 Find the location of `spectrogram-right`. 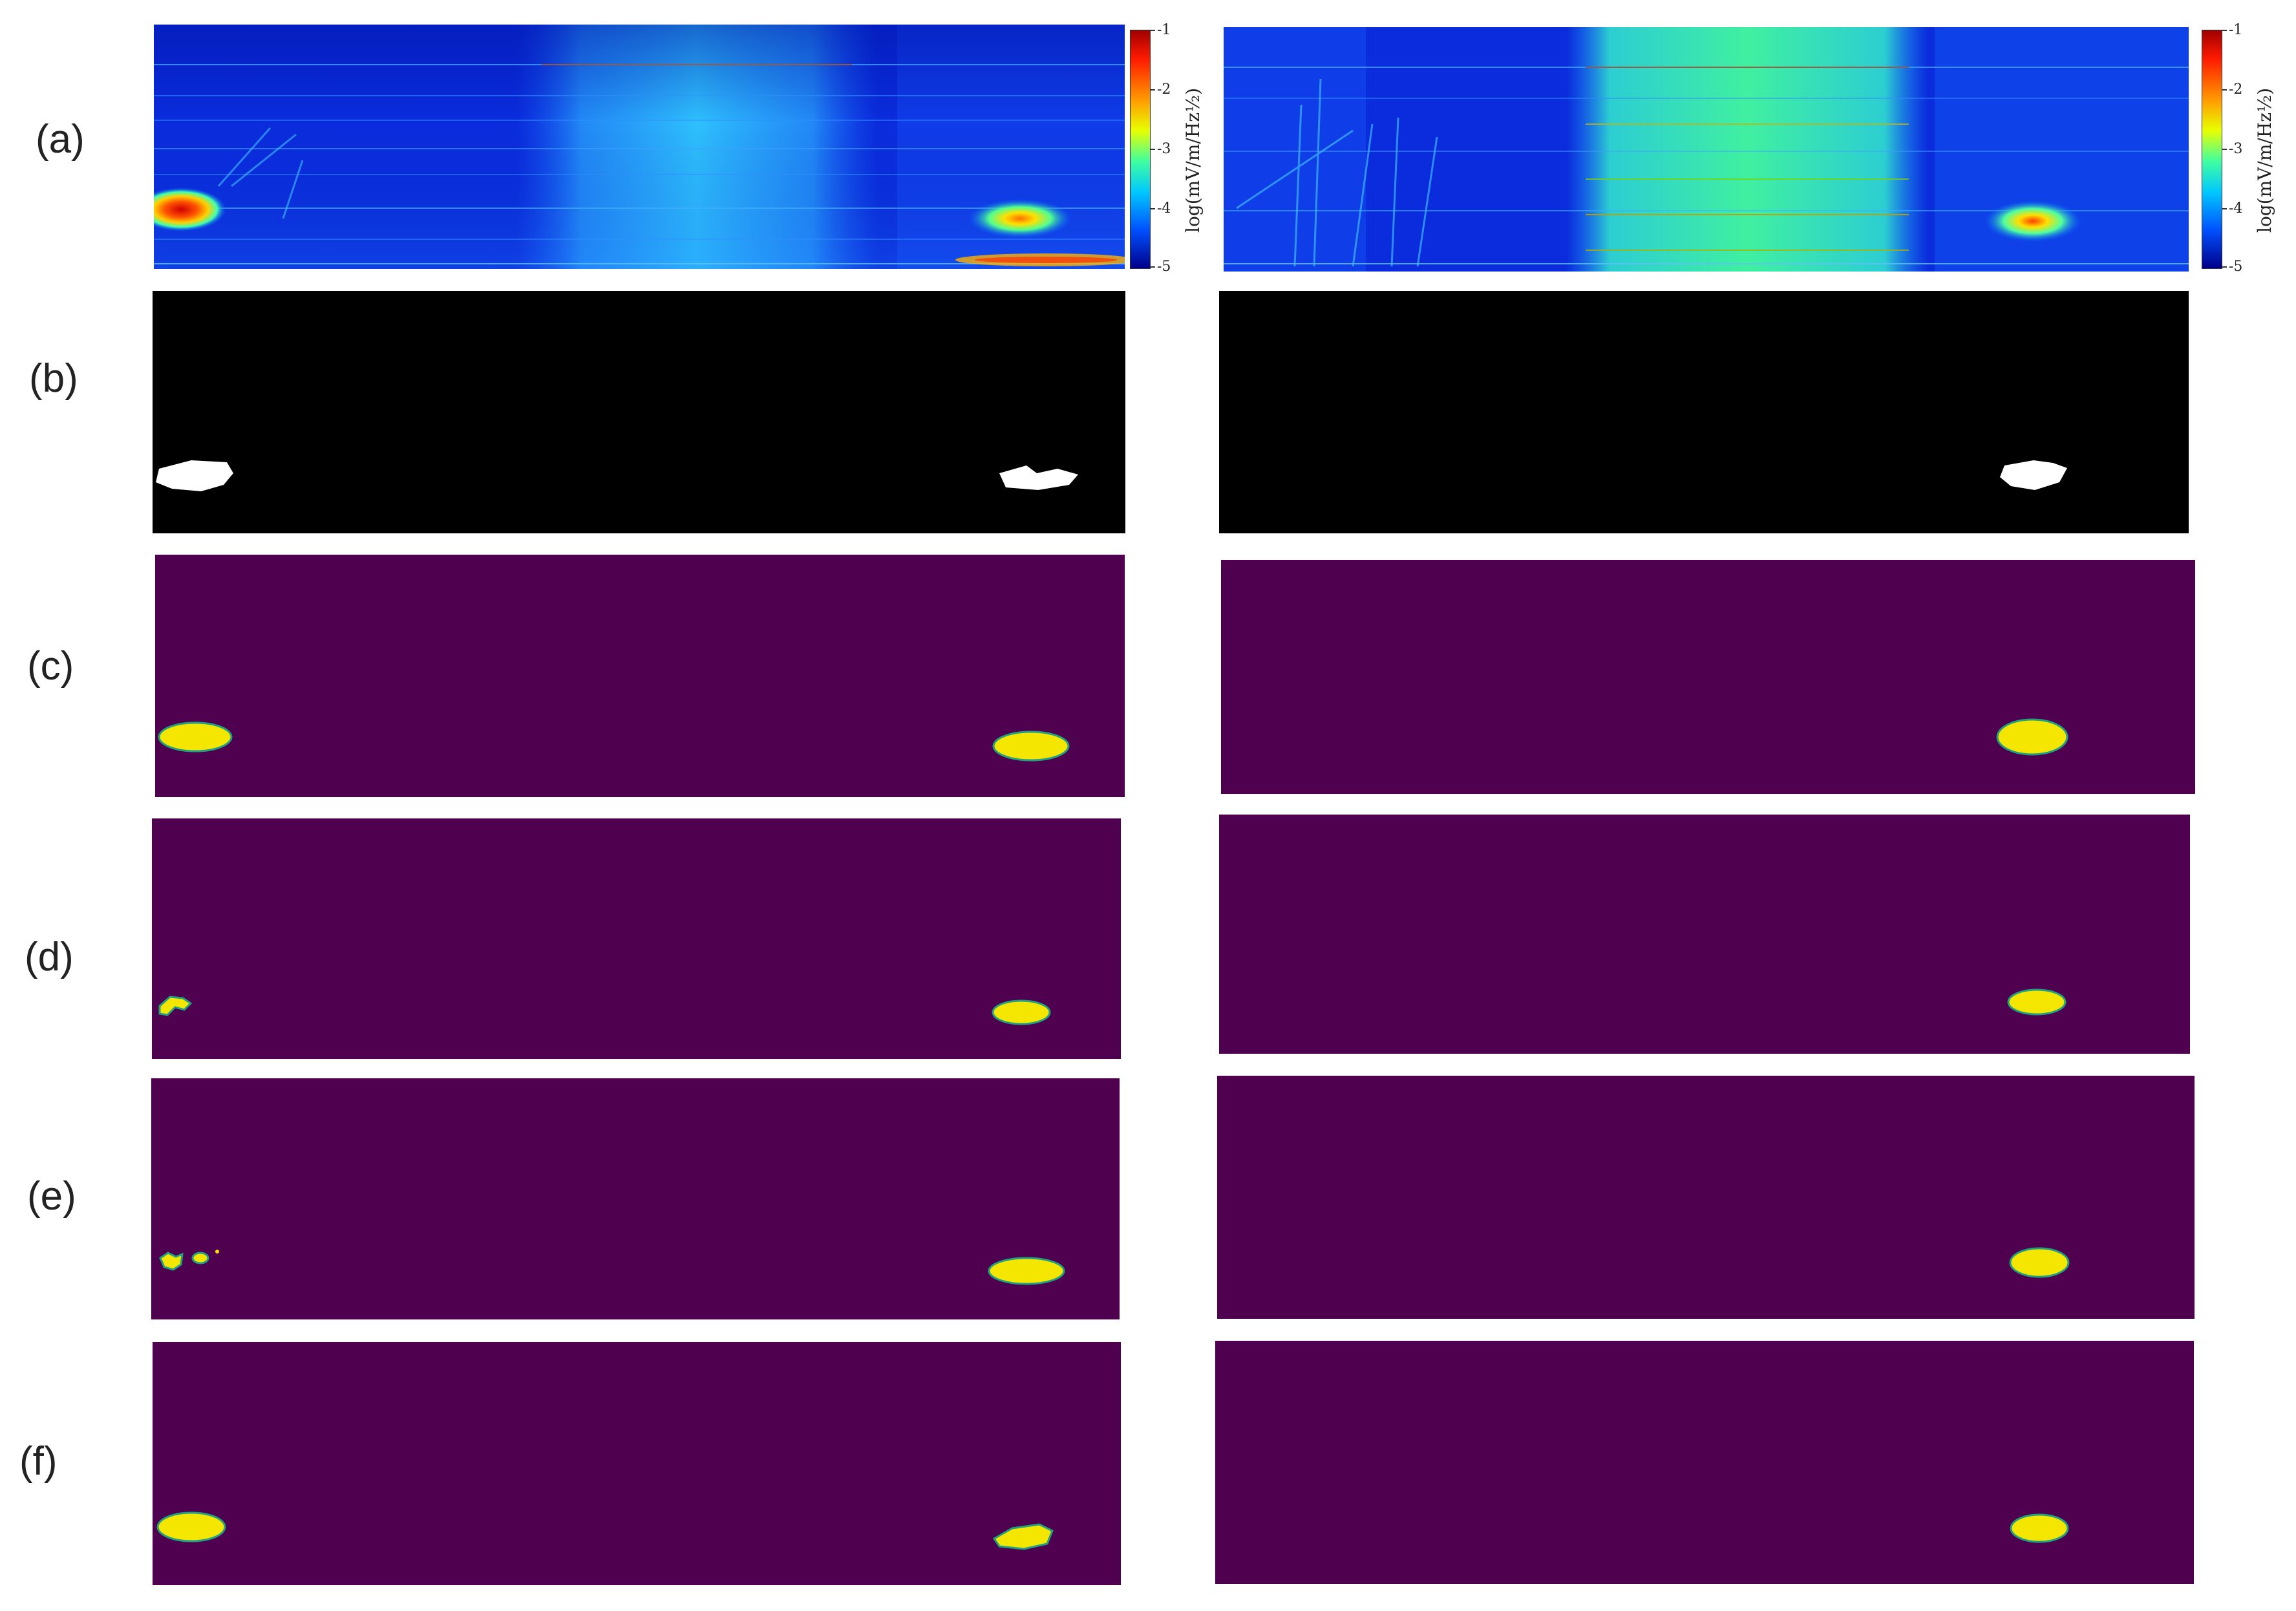

spectrogram-right is located at coordinates (1706, 149).